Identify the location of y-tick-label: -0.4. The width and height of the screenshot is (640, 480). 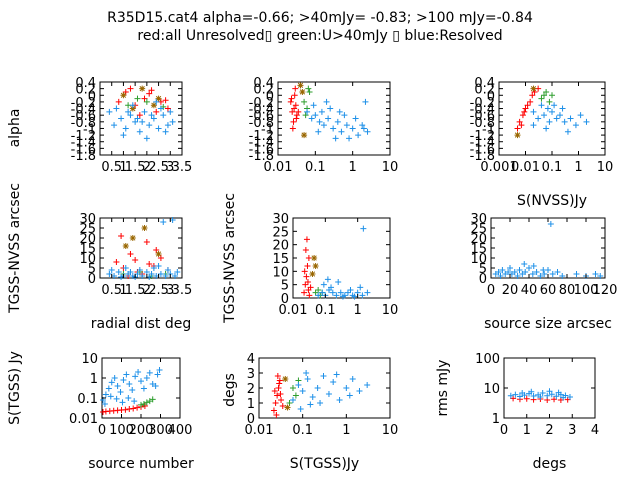
(83, 110).